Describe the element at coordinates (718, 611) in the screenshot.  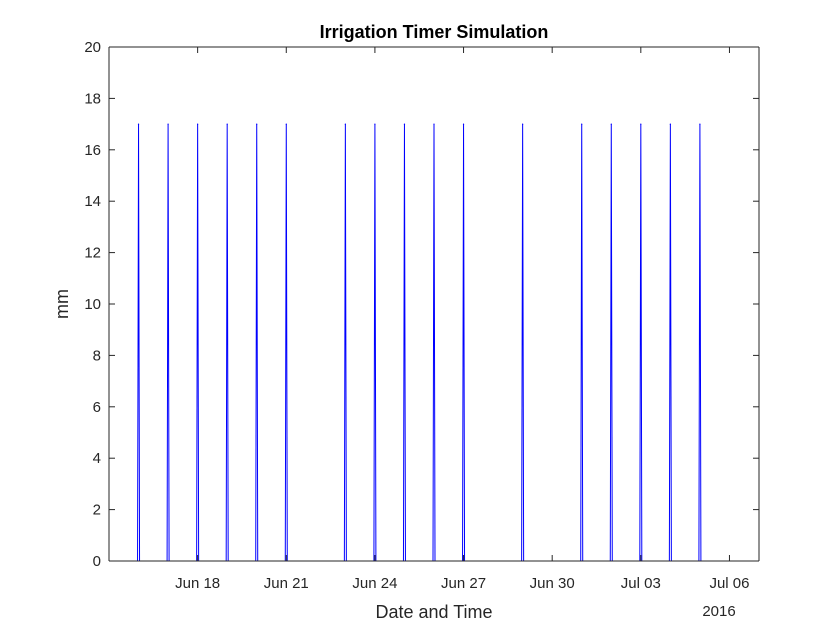
I see `year-label: 2016` at that location.